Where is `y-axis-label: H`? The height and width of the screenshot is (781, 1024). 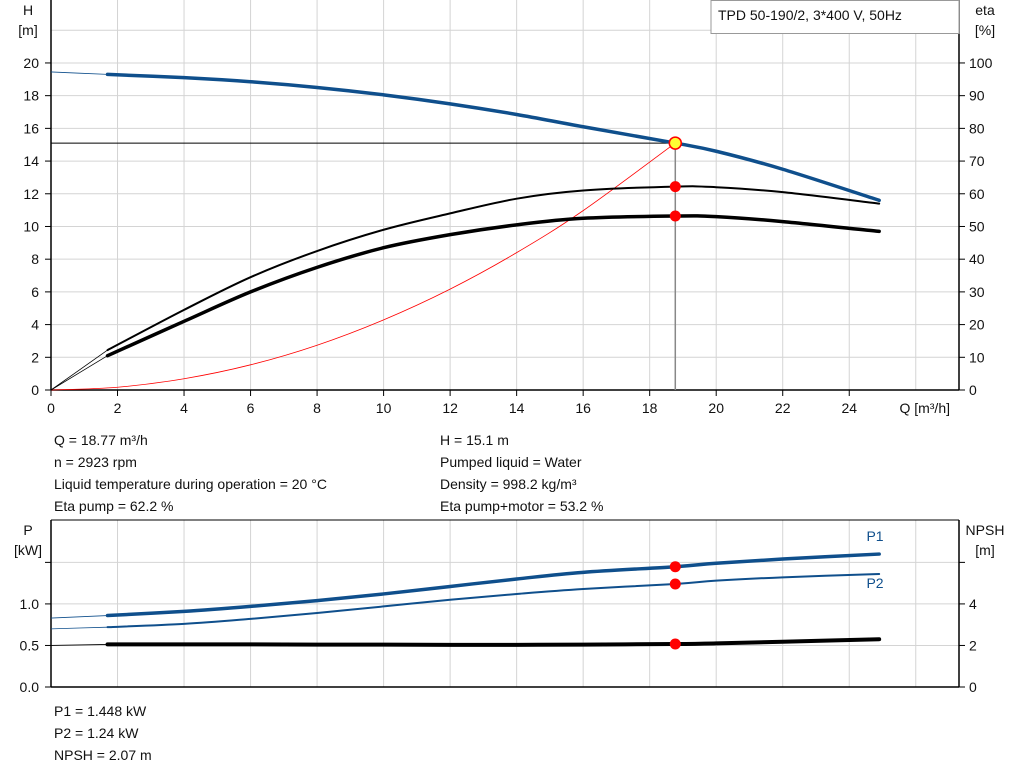 y-axis-label: H is located at coordinates (28, 10).